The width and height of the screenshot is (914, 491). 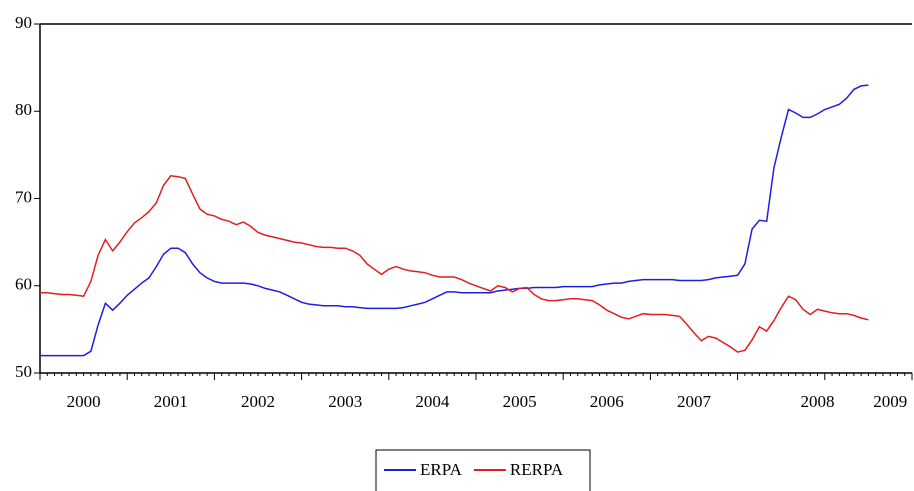 I want to click on x-tick-label: 2003, so click(x=345, y=401).